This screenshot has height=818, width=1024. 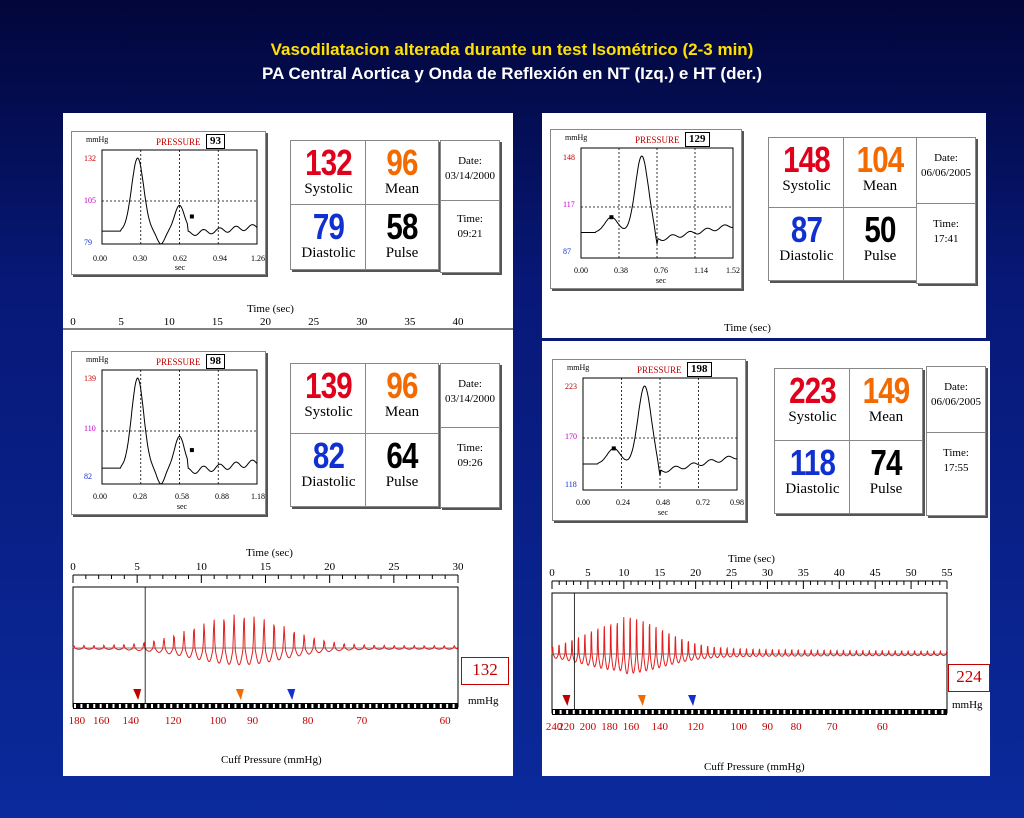 I want to click on diastolic-marker, so click(x=692, y=700).